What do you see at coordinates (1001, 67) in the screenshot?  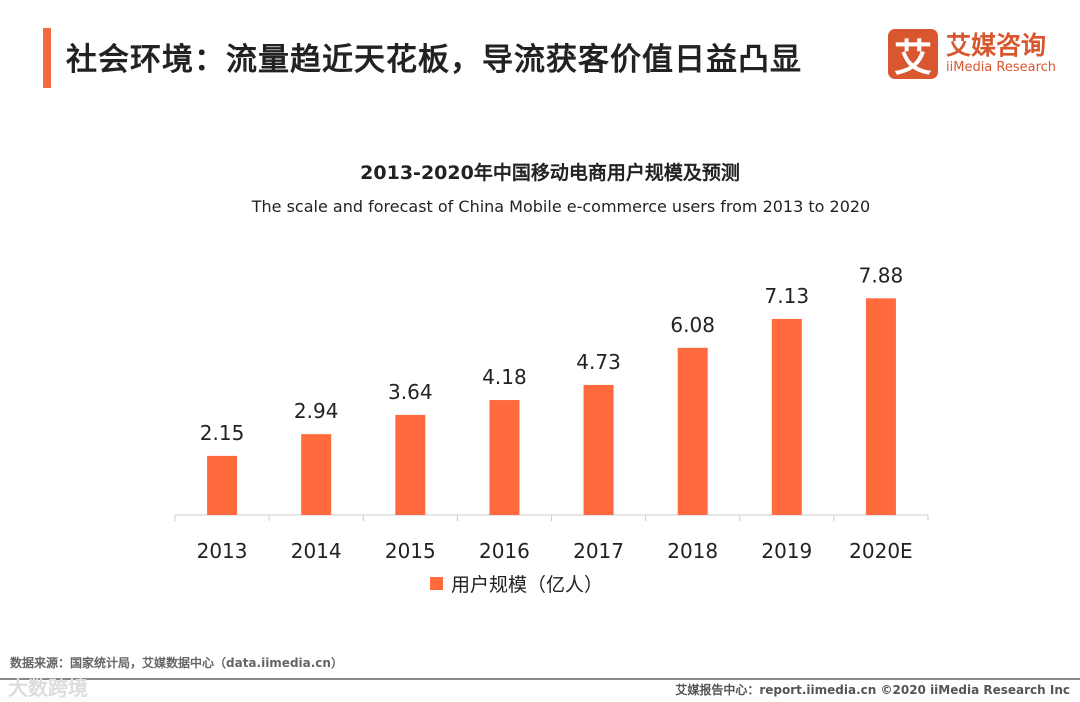 I see `logo-en: iiMedia Research` at bounding box center [1001, 67].